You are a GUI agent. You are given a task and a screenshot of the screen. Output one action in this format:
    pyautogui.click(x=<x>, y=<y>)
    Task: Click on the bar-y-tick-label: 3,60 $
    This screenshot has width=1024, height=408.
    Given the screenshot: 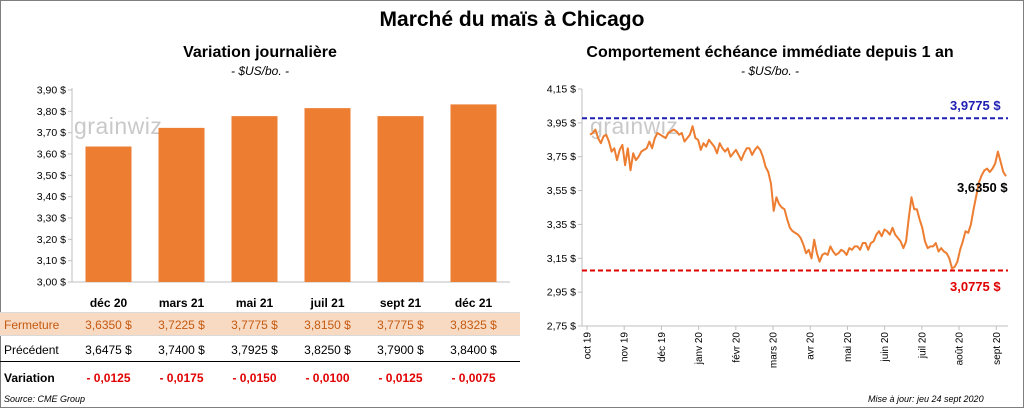 What is the action you would take?
    pyautogui.click(x=51, y=155)
    